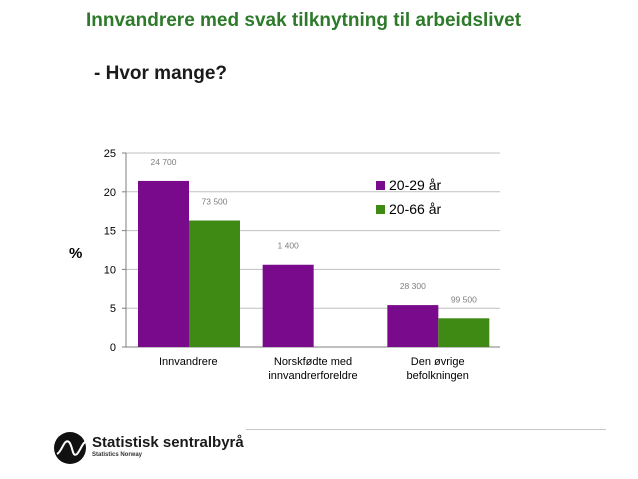 The image size is (638, 479). Describe the element at coordinates (164, 162) in the screenshot. I see `data-label: 24 700` at that location.